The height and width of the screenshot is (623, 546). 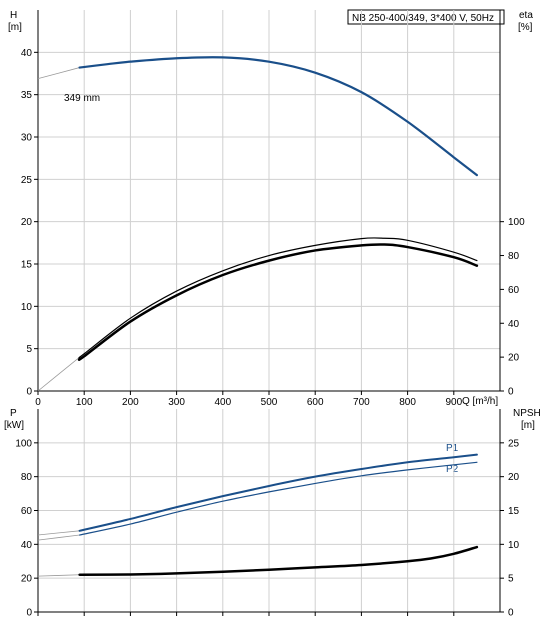 I want to click on chart-title-box, so click(x=426, y=17).